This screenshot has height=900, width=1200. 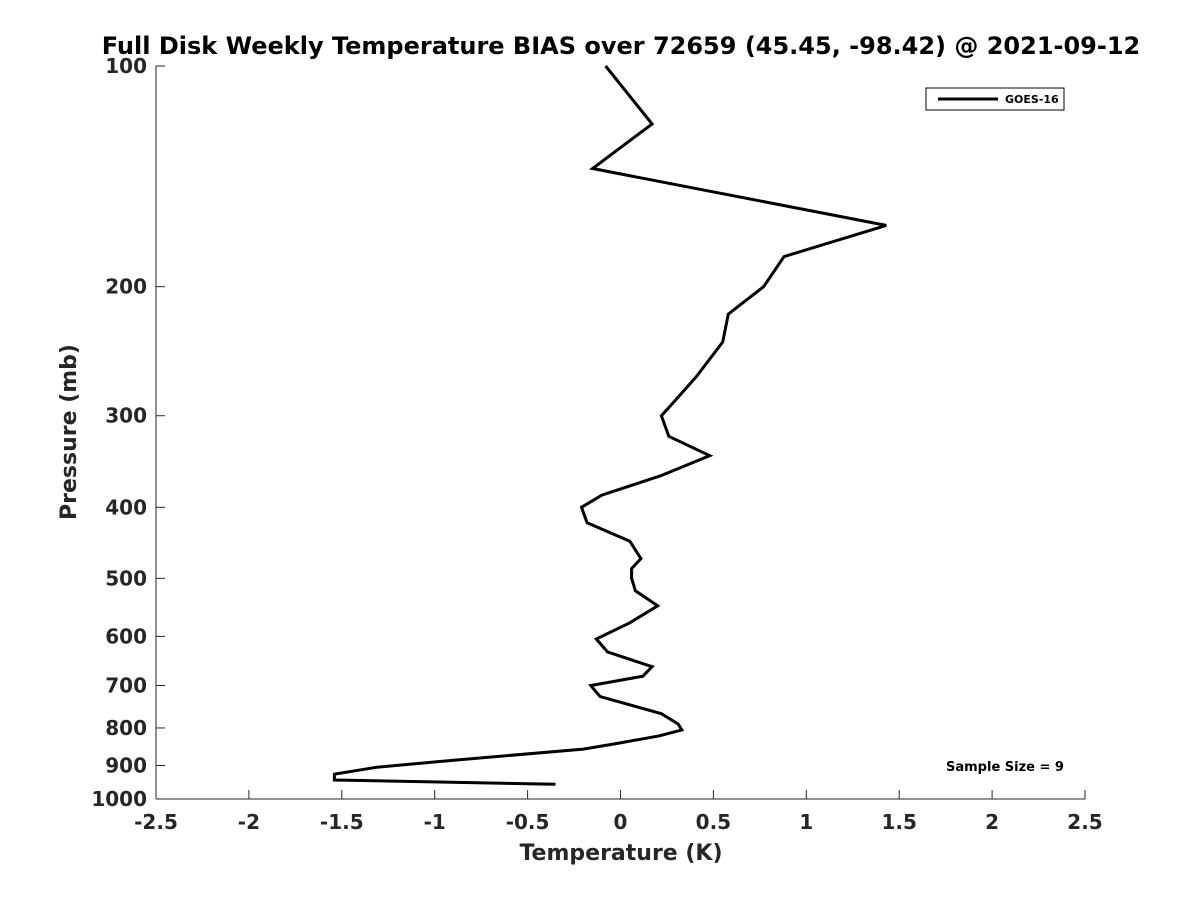 I want to click on y-tick-label: 900, so click(x=126, y=765).